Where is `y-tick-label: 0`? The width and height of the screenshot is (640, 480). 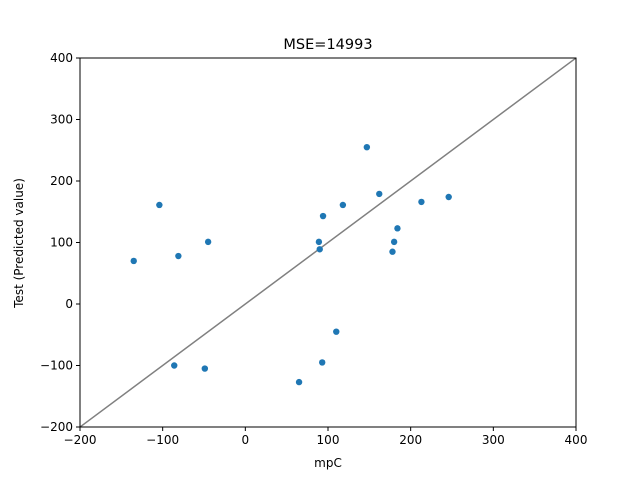 y-tick-label: 0 is located at coordinates (69, 304).